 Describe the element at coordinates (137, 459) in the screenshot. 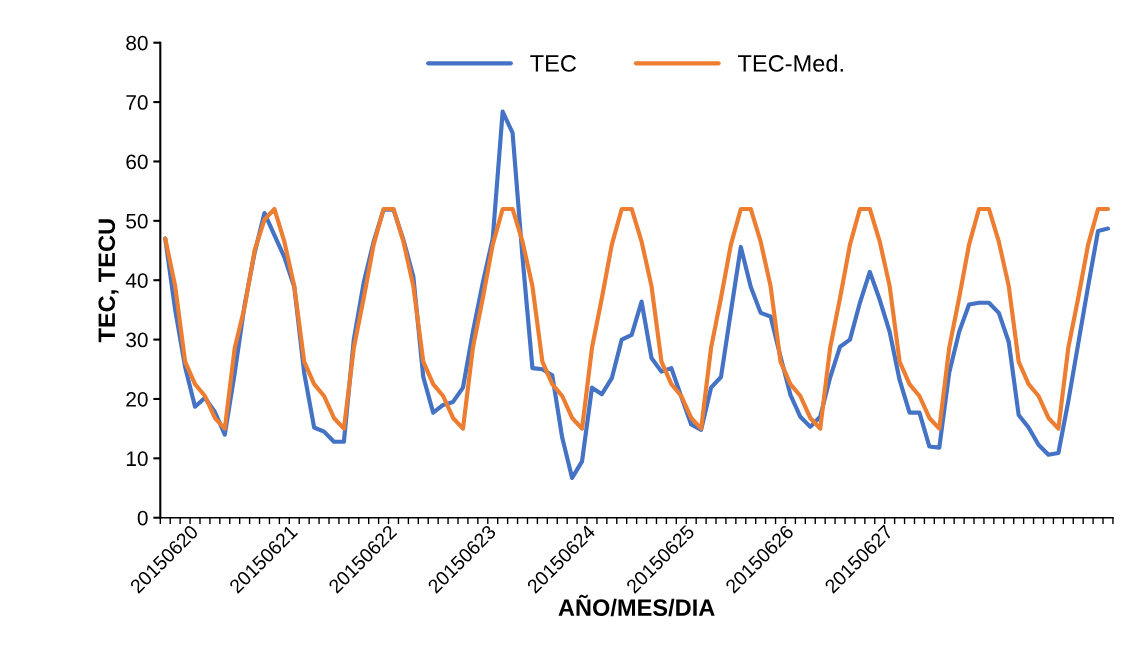

I see `y-tick-label: 10` at that location.